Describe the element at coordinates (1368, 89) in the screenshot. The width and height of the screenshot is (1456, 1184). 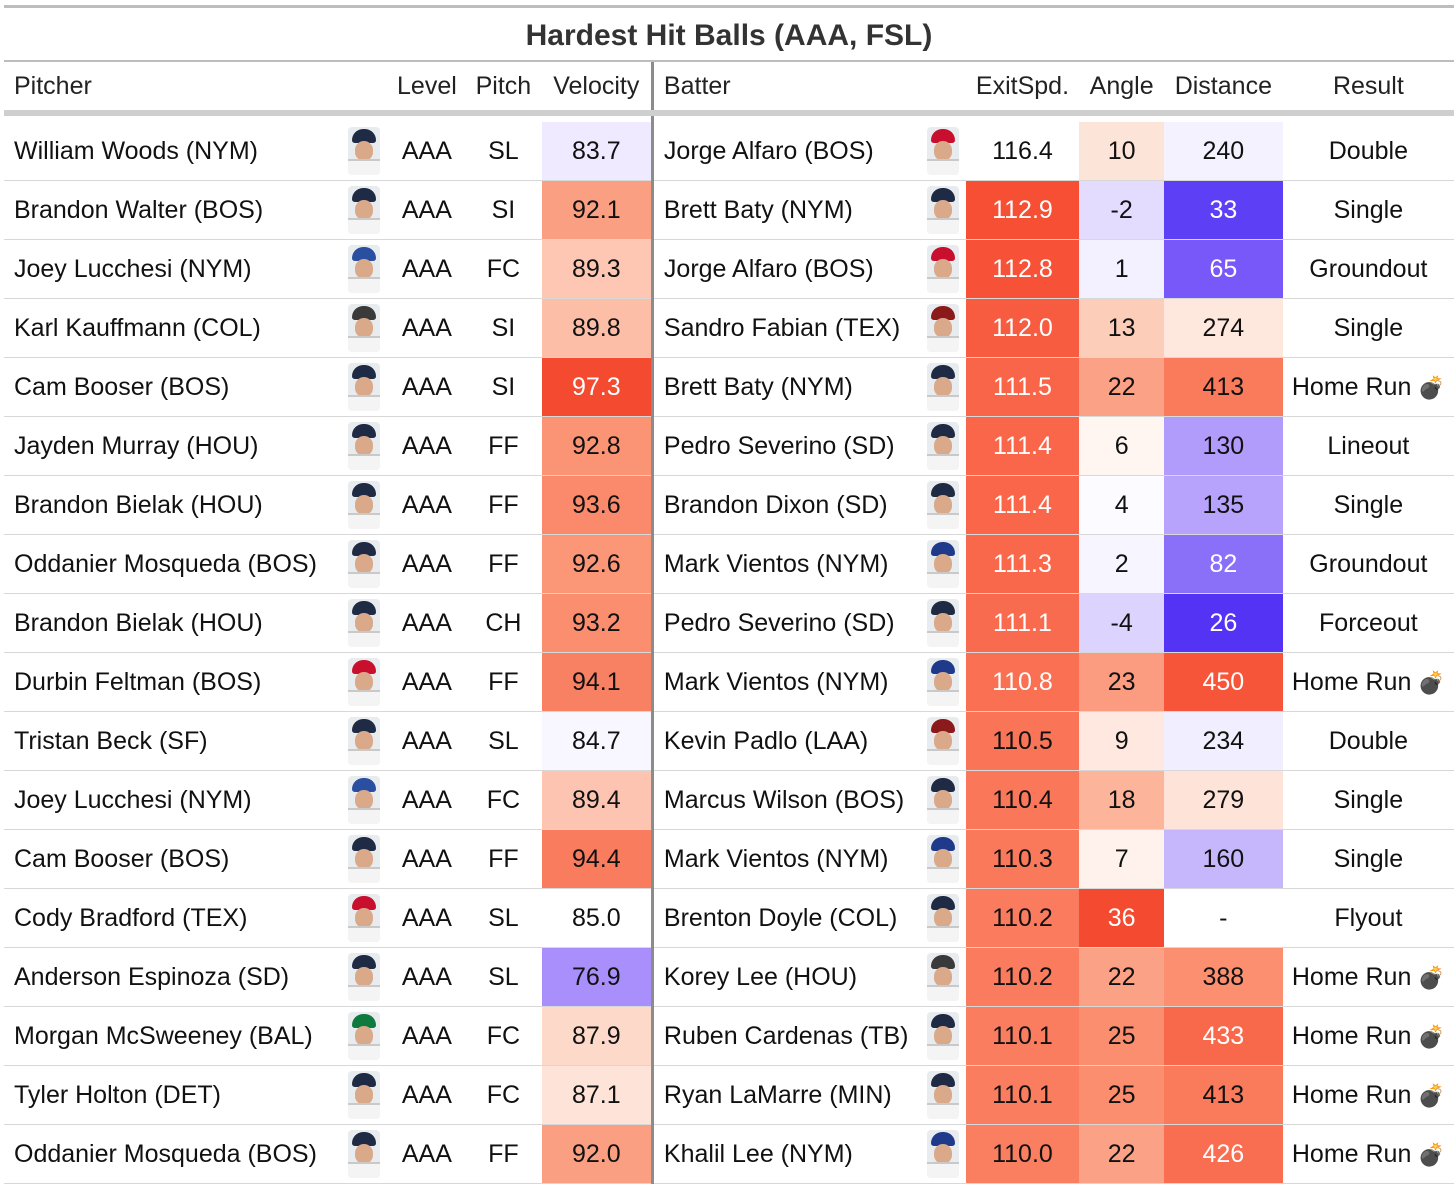
I see `col-header-result: Result` at that location.